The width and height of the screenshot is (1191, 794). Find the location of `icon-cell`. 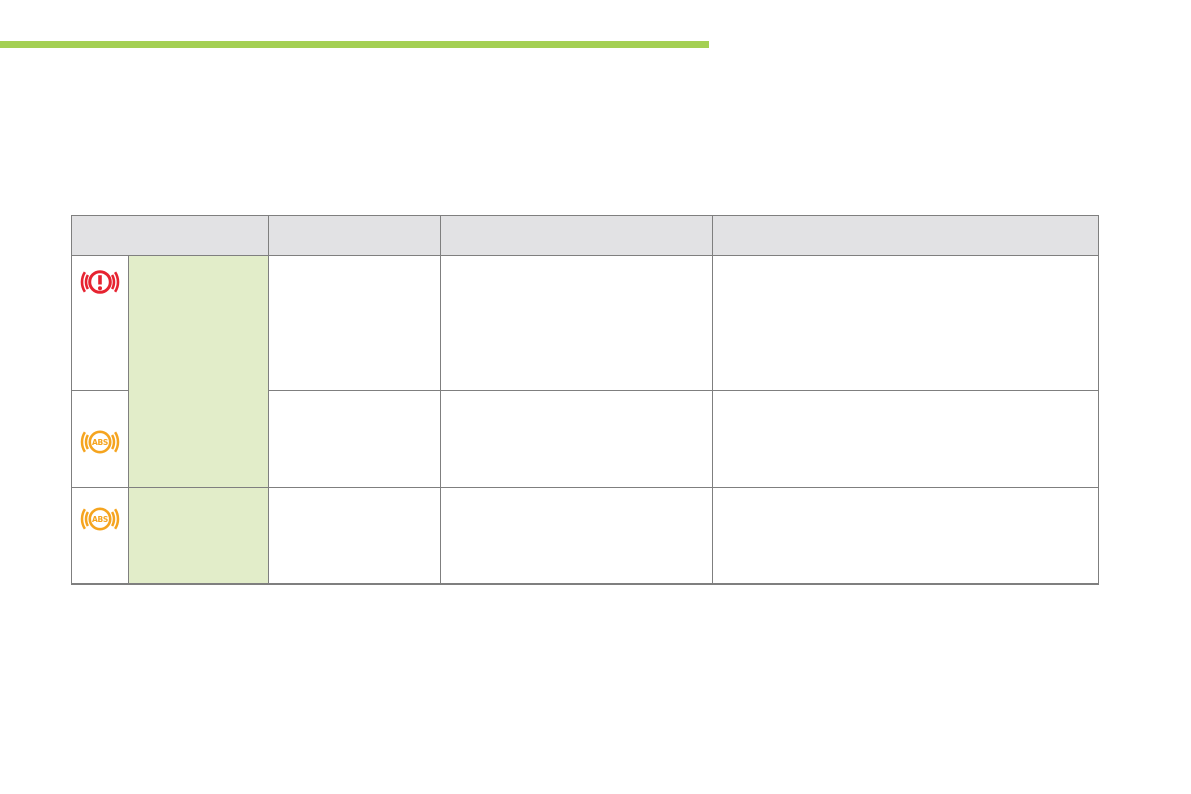

icon-cell is located at coordinates (100, 323).